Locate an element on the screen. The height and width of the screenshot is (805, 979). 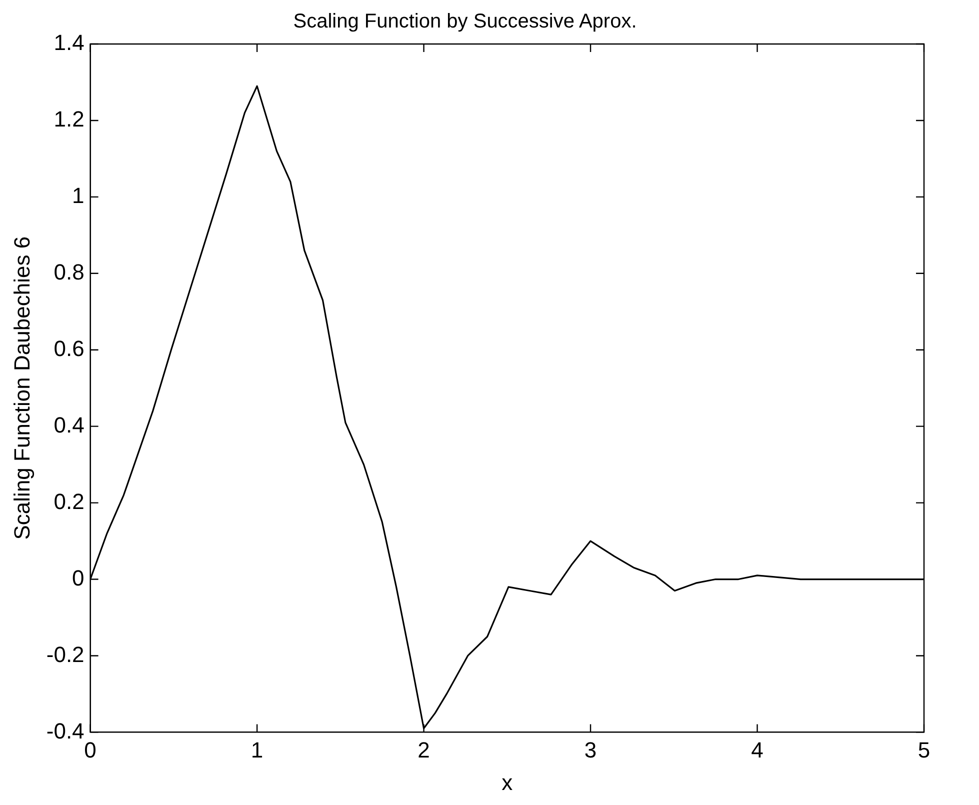
y-tick-label: 1 is located at coordinates (78, 195).